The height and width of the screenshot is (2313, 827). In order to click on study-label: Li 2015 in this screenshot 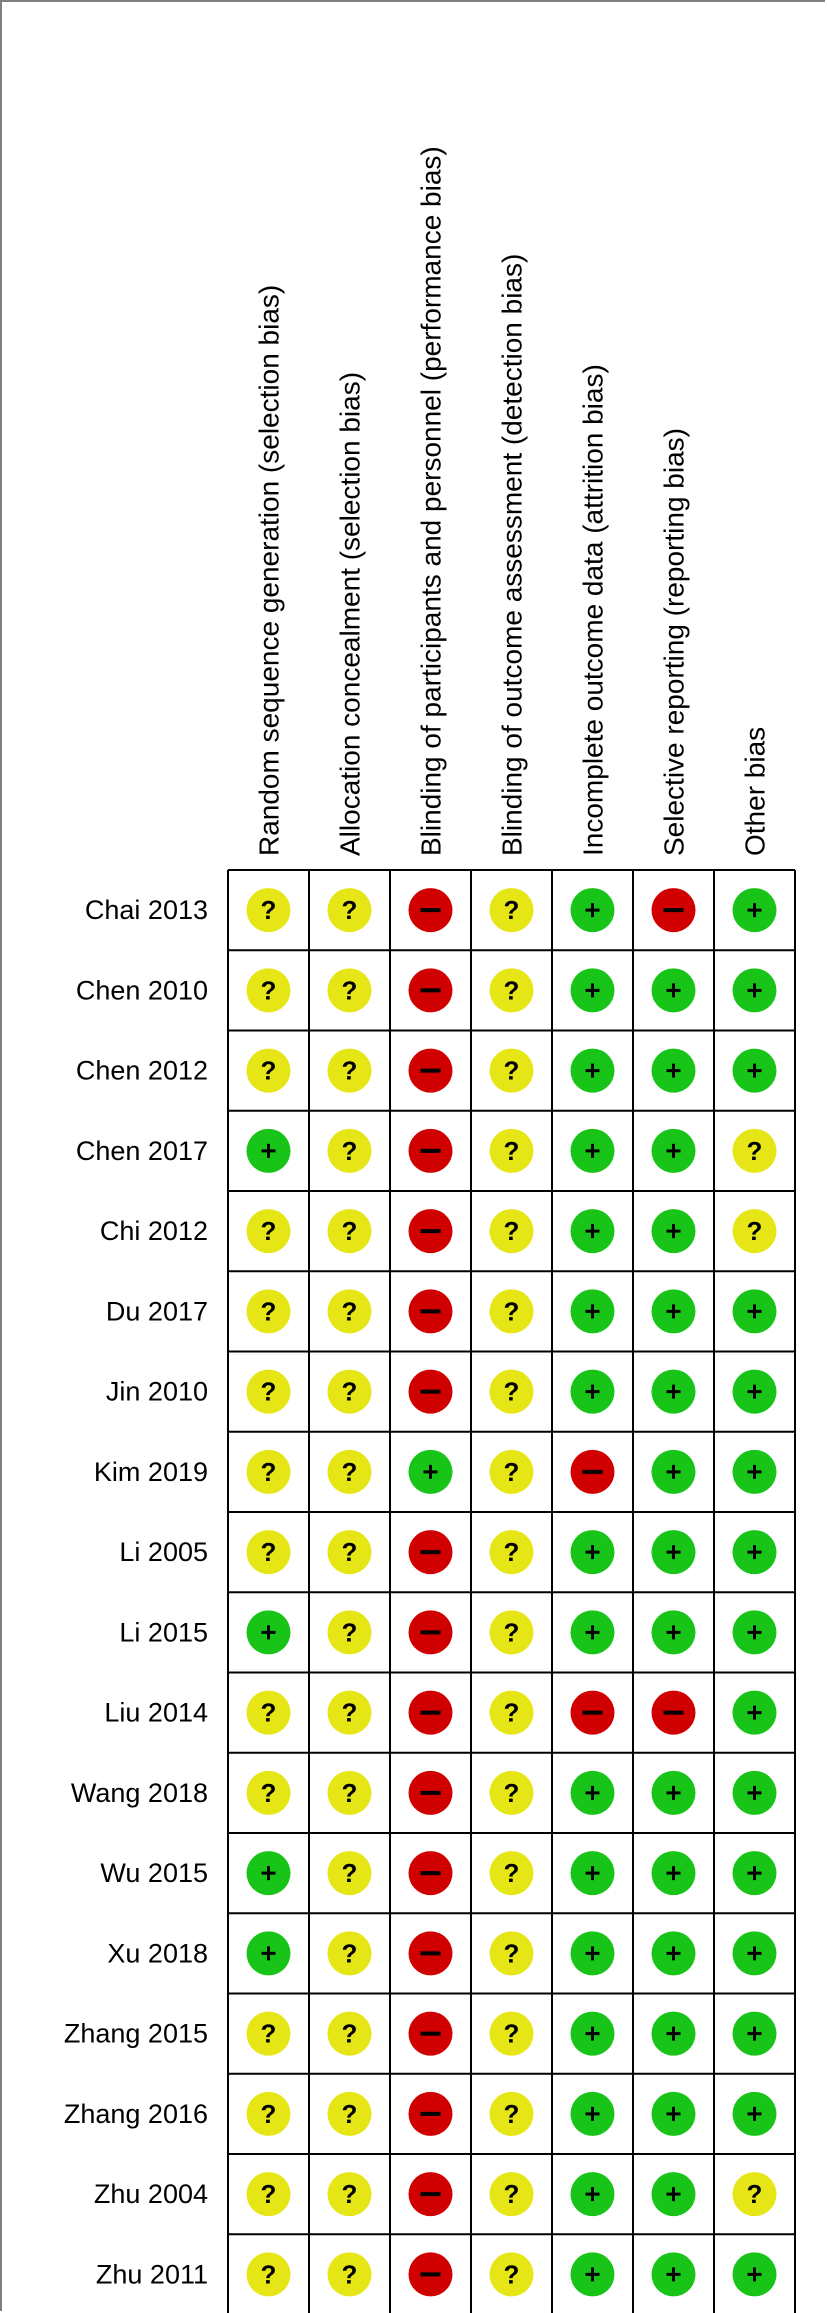, I will do `click(163, 1632)`.